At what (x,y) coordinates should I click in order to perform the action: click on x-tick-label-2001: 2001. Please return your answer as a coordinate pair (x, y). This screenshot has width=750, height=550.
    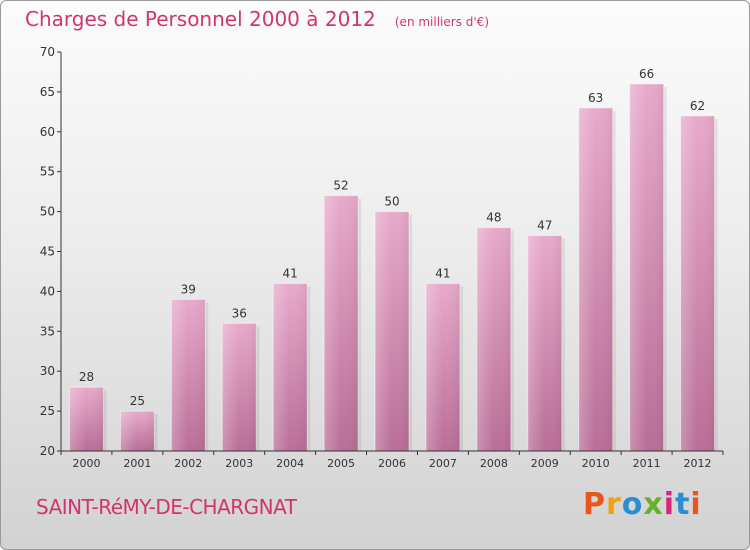
    Looking at the image, I should click on (137, 463).